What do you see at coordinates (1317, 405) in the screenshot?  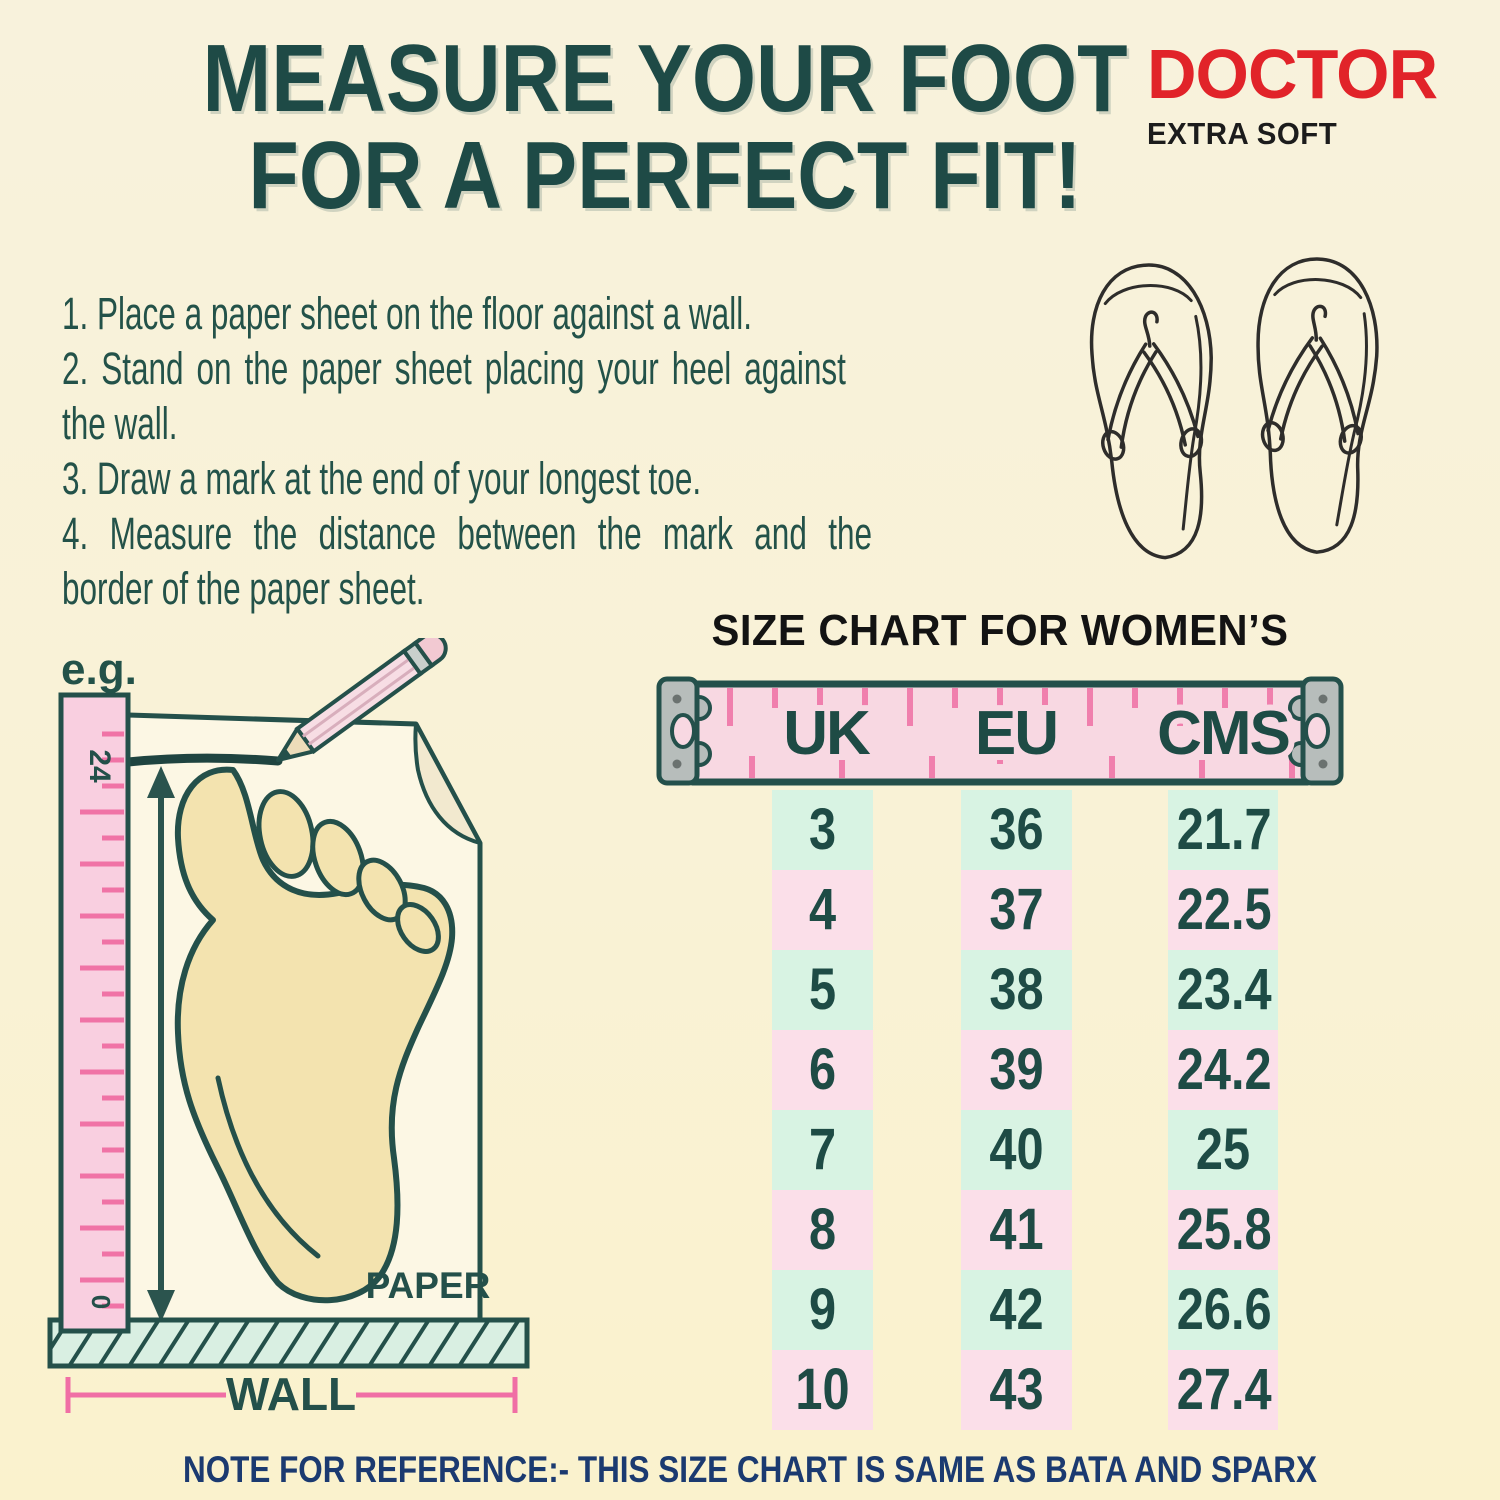 I see `flip-flop-right` at bounding box center [1317, 405].